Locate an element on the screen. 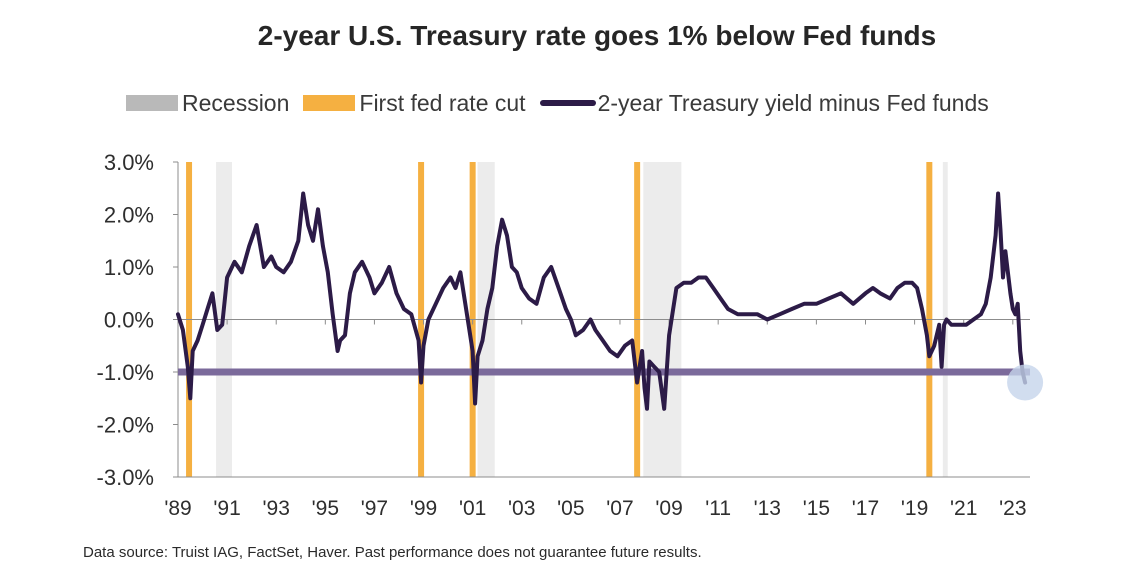  legend-swatch-recession is located at coordinates (152, 103).